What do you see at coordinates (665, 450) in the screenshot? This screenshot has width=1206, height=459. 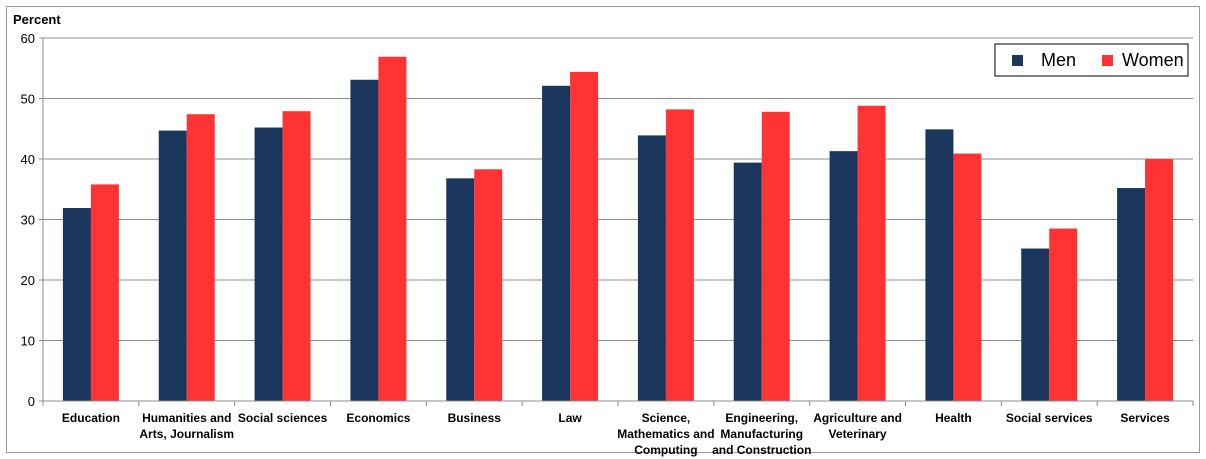 I see `category-label: Computing` at bounding box center [665, 450].